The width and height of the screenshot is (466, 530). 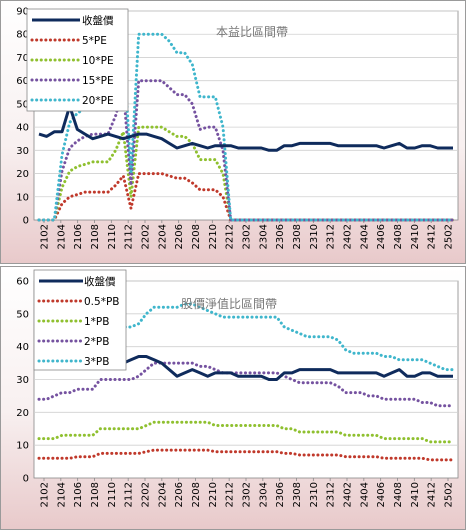 What do you see at coordinates (101, 302) in the screenshot?
I see `legend-label: 0.5*PB` at bounding box center [101, 302].